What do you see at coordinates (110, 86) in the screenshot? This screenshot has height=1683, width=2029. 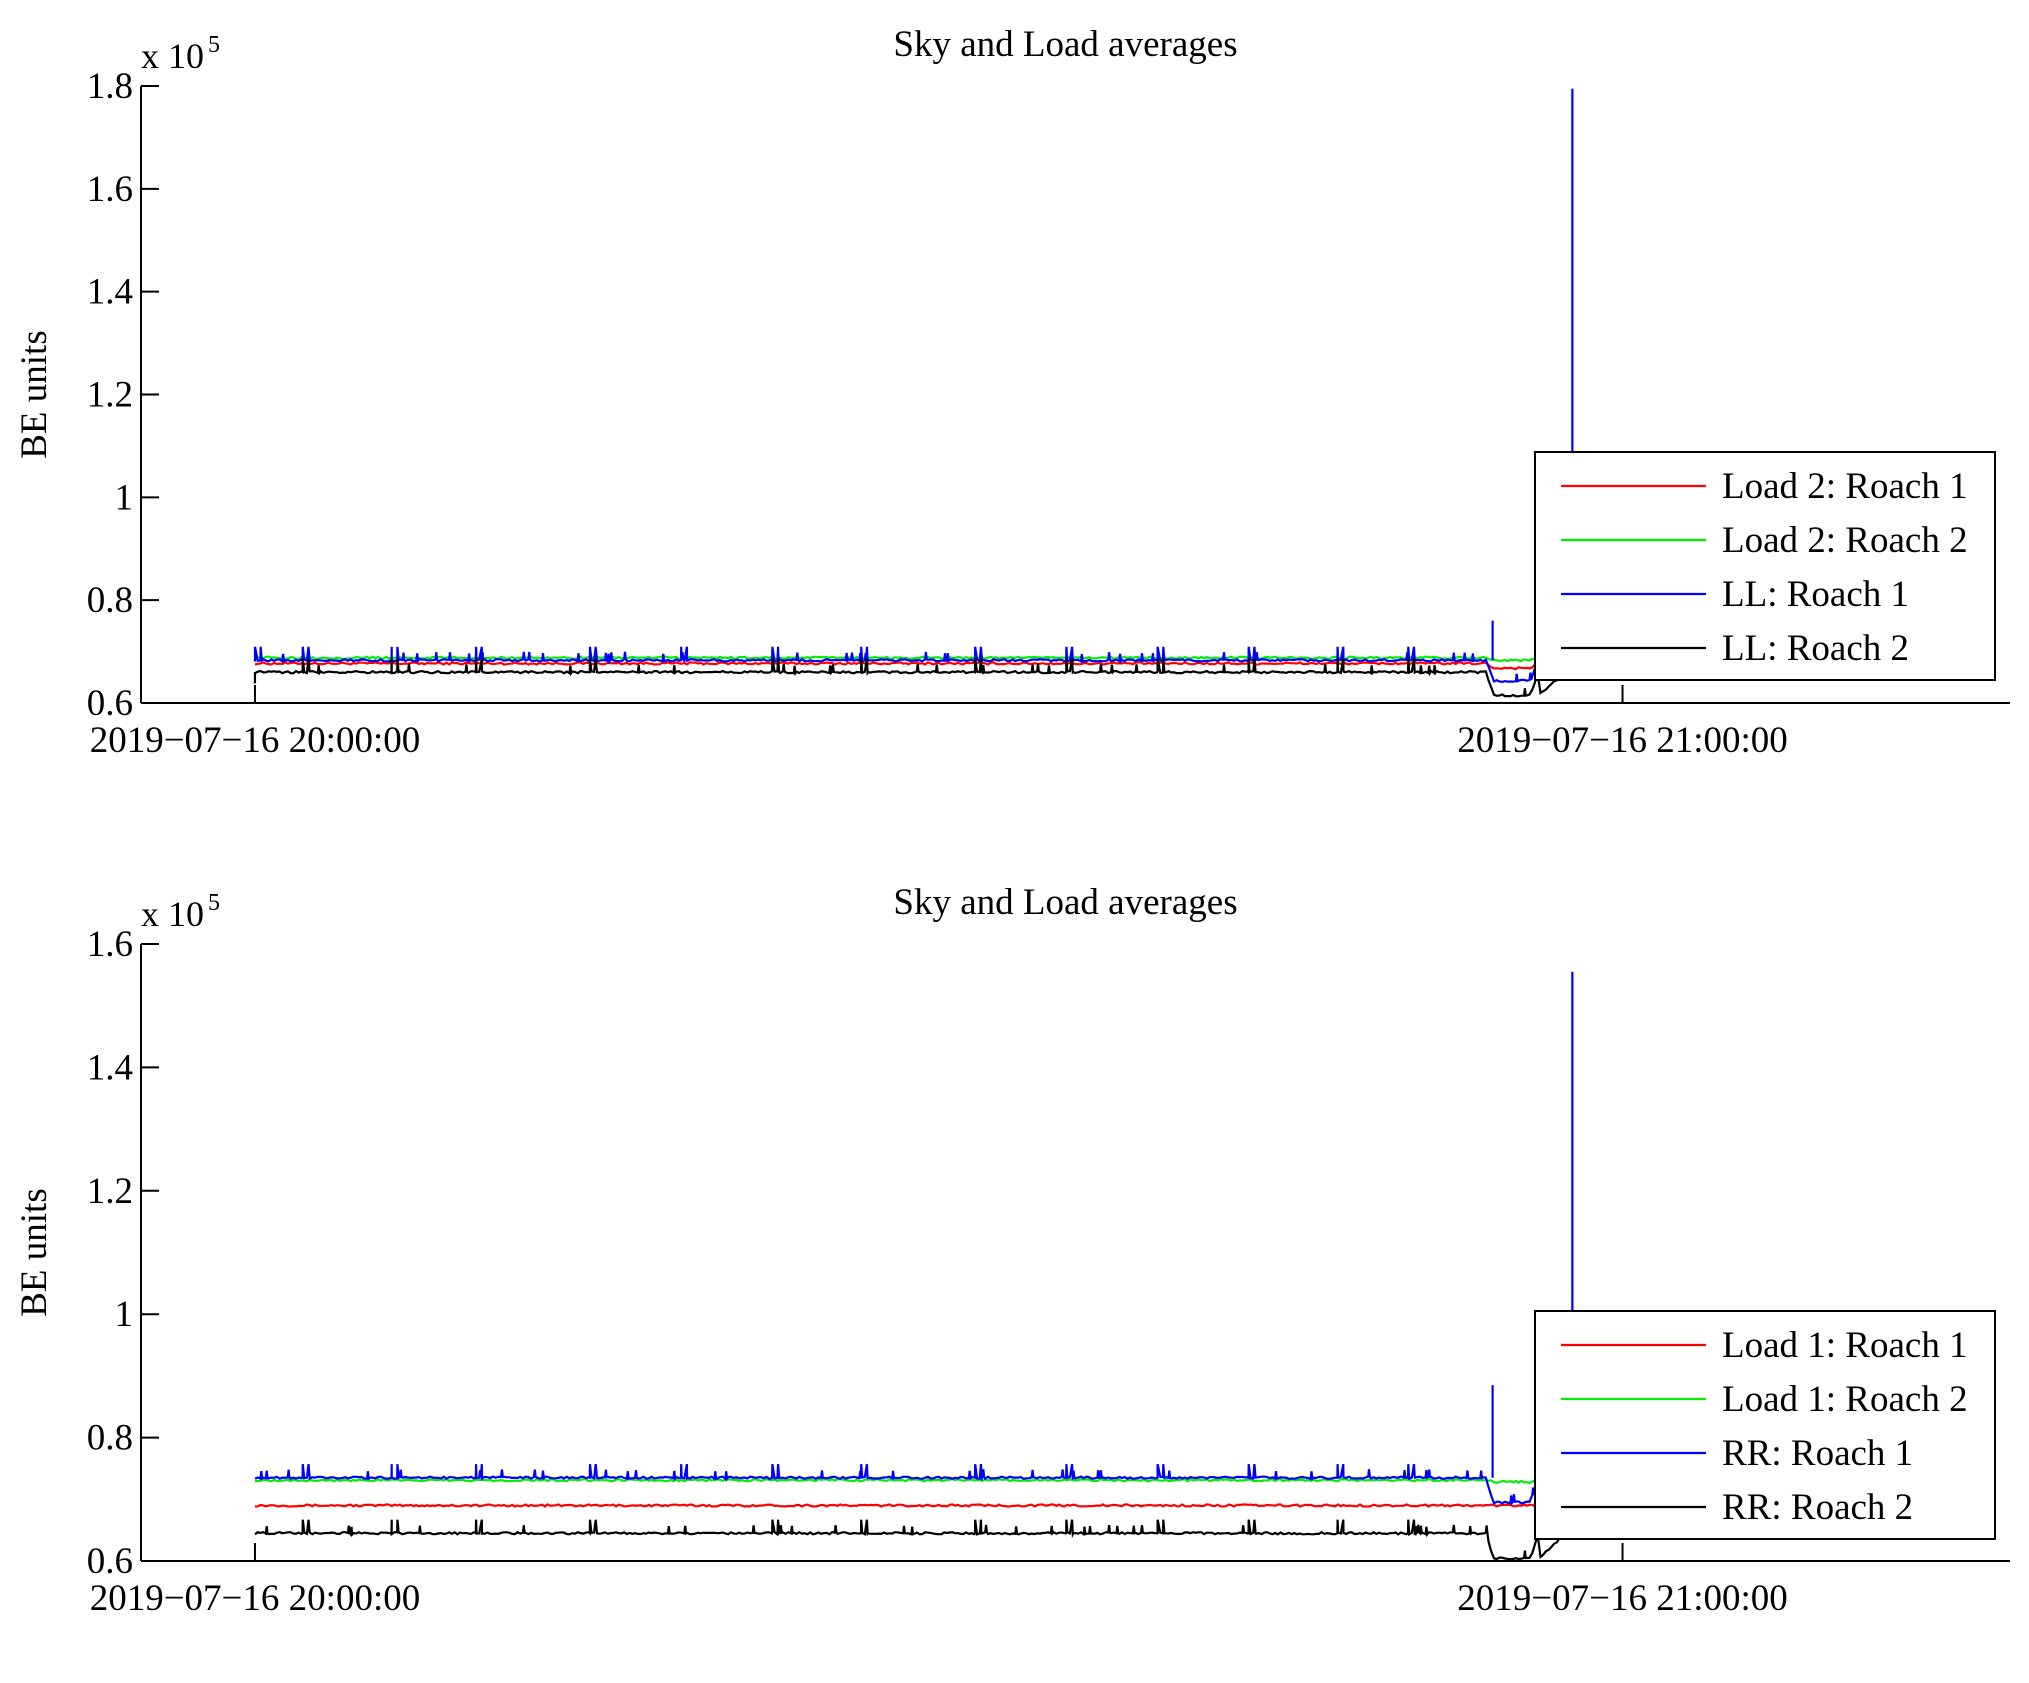 I see `y-tick-label: 1.8` at bounding box center [110, 86].